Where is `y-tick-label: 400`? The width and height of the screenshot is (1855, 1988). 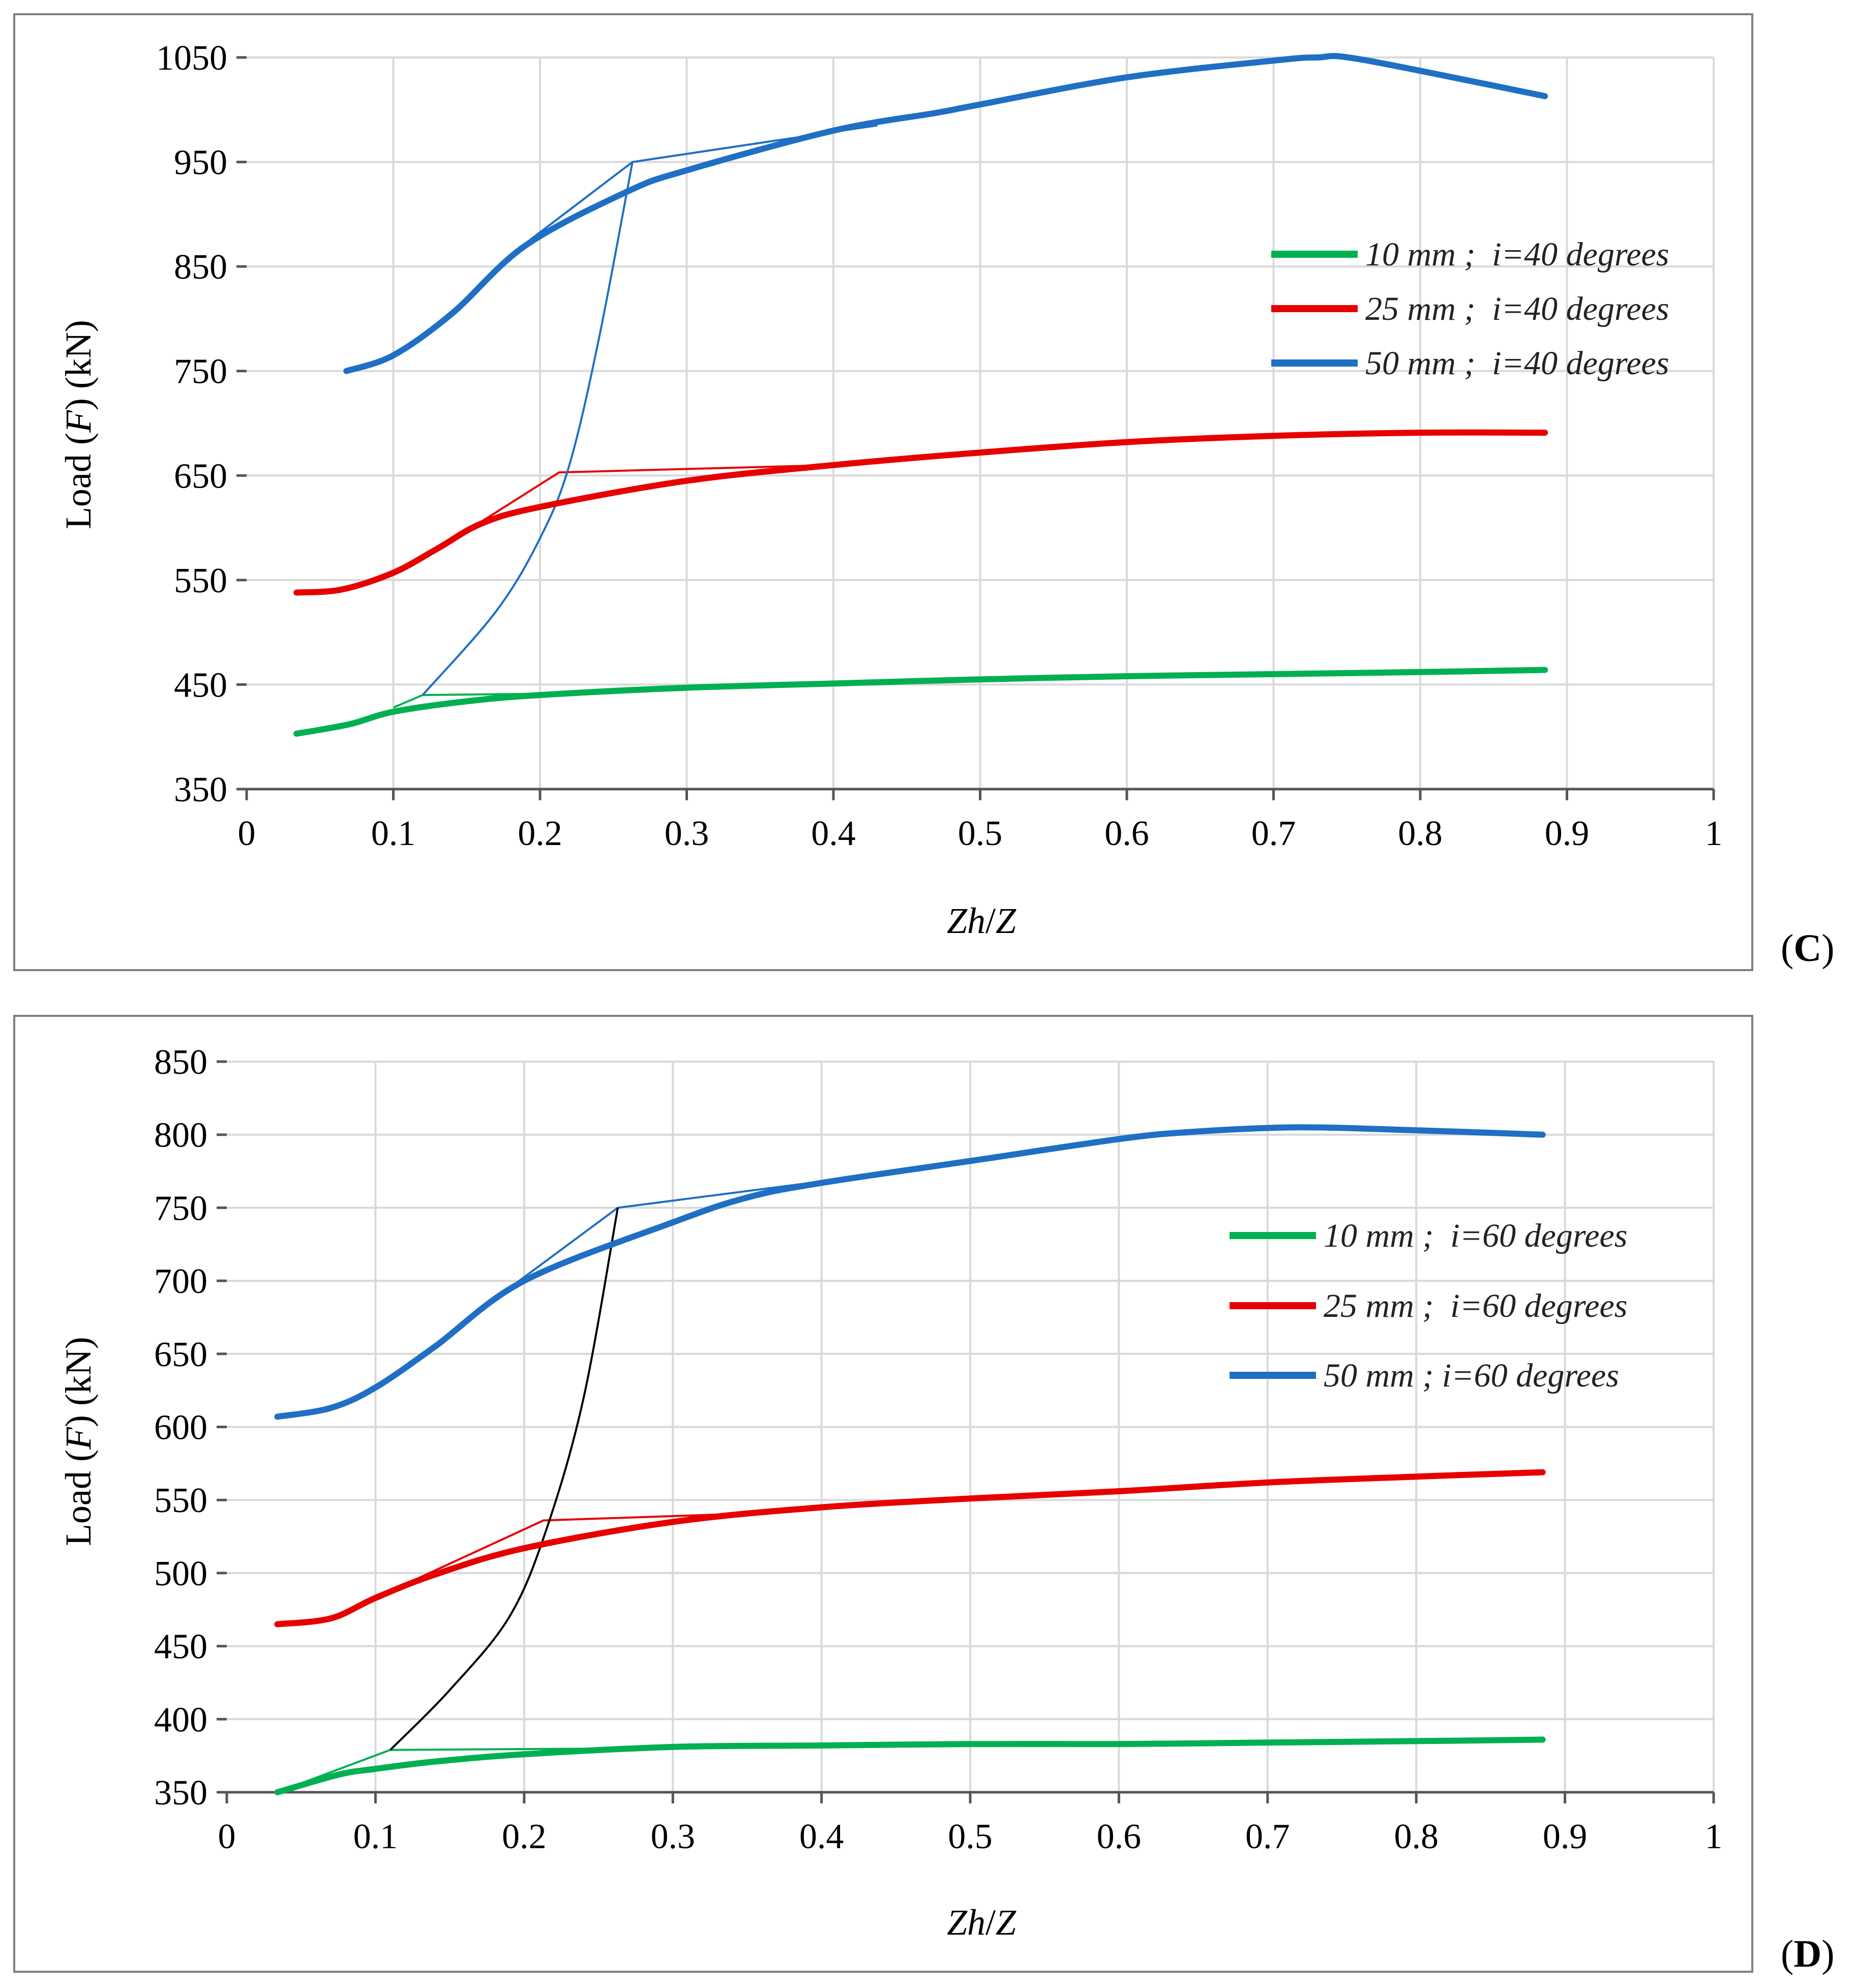 y-tick-label: 400 is located at coordinates (180, 1719).